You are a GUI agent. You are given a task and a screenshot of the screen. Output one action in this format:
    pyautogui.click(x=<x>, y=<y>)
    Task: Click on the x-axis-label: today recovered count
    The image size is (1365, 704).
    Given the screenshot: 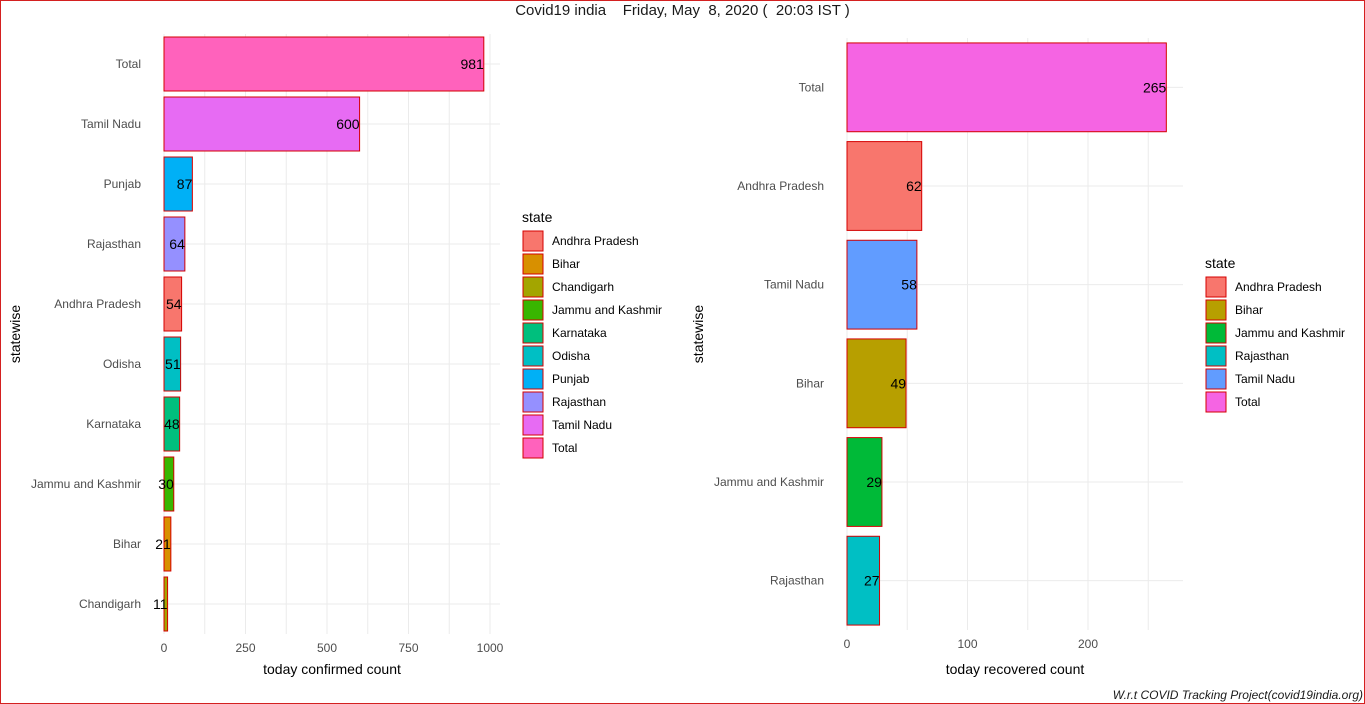 What is the action you would take?
    pyautogui.click(x=1015, y=669)
    